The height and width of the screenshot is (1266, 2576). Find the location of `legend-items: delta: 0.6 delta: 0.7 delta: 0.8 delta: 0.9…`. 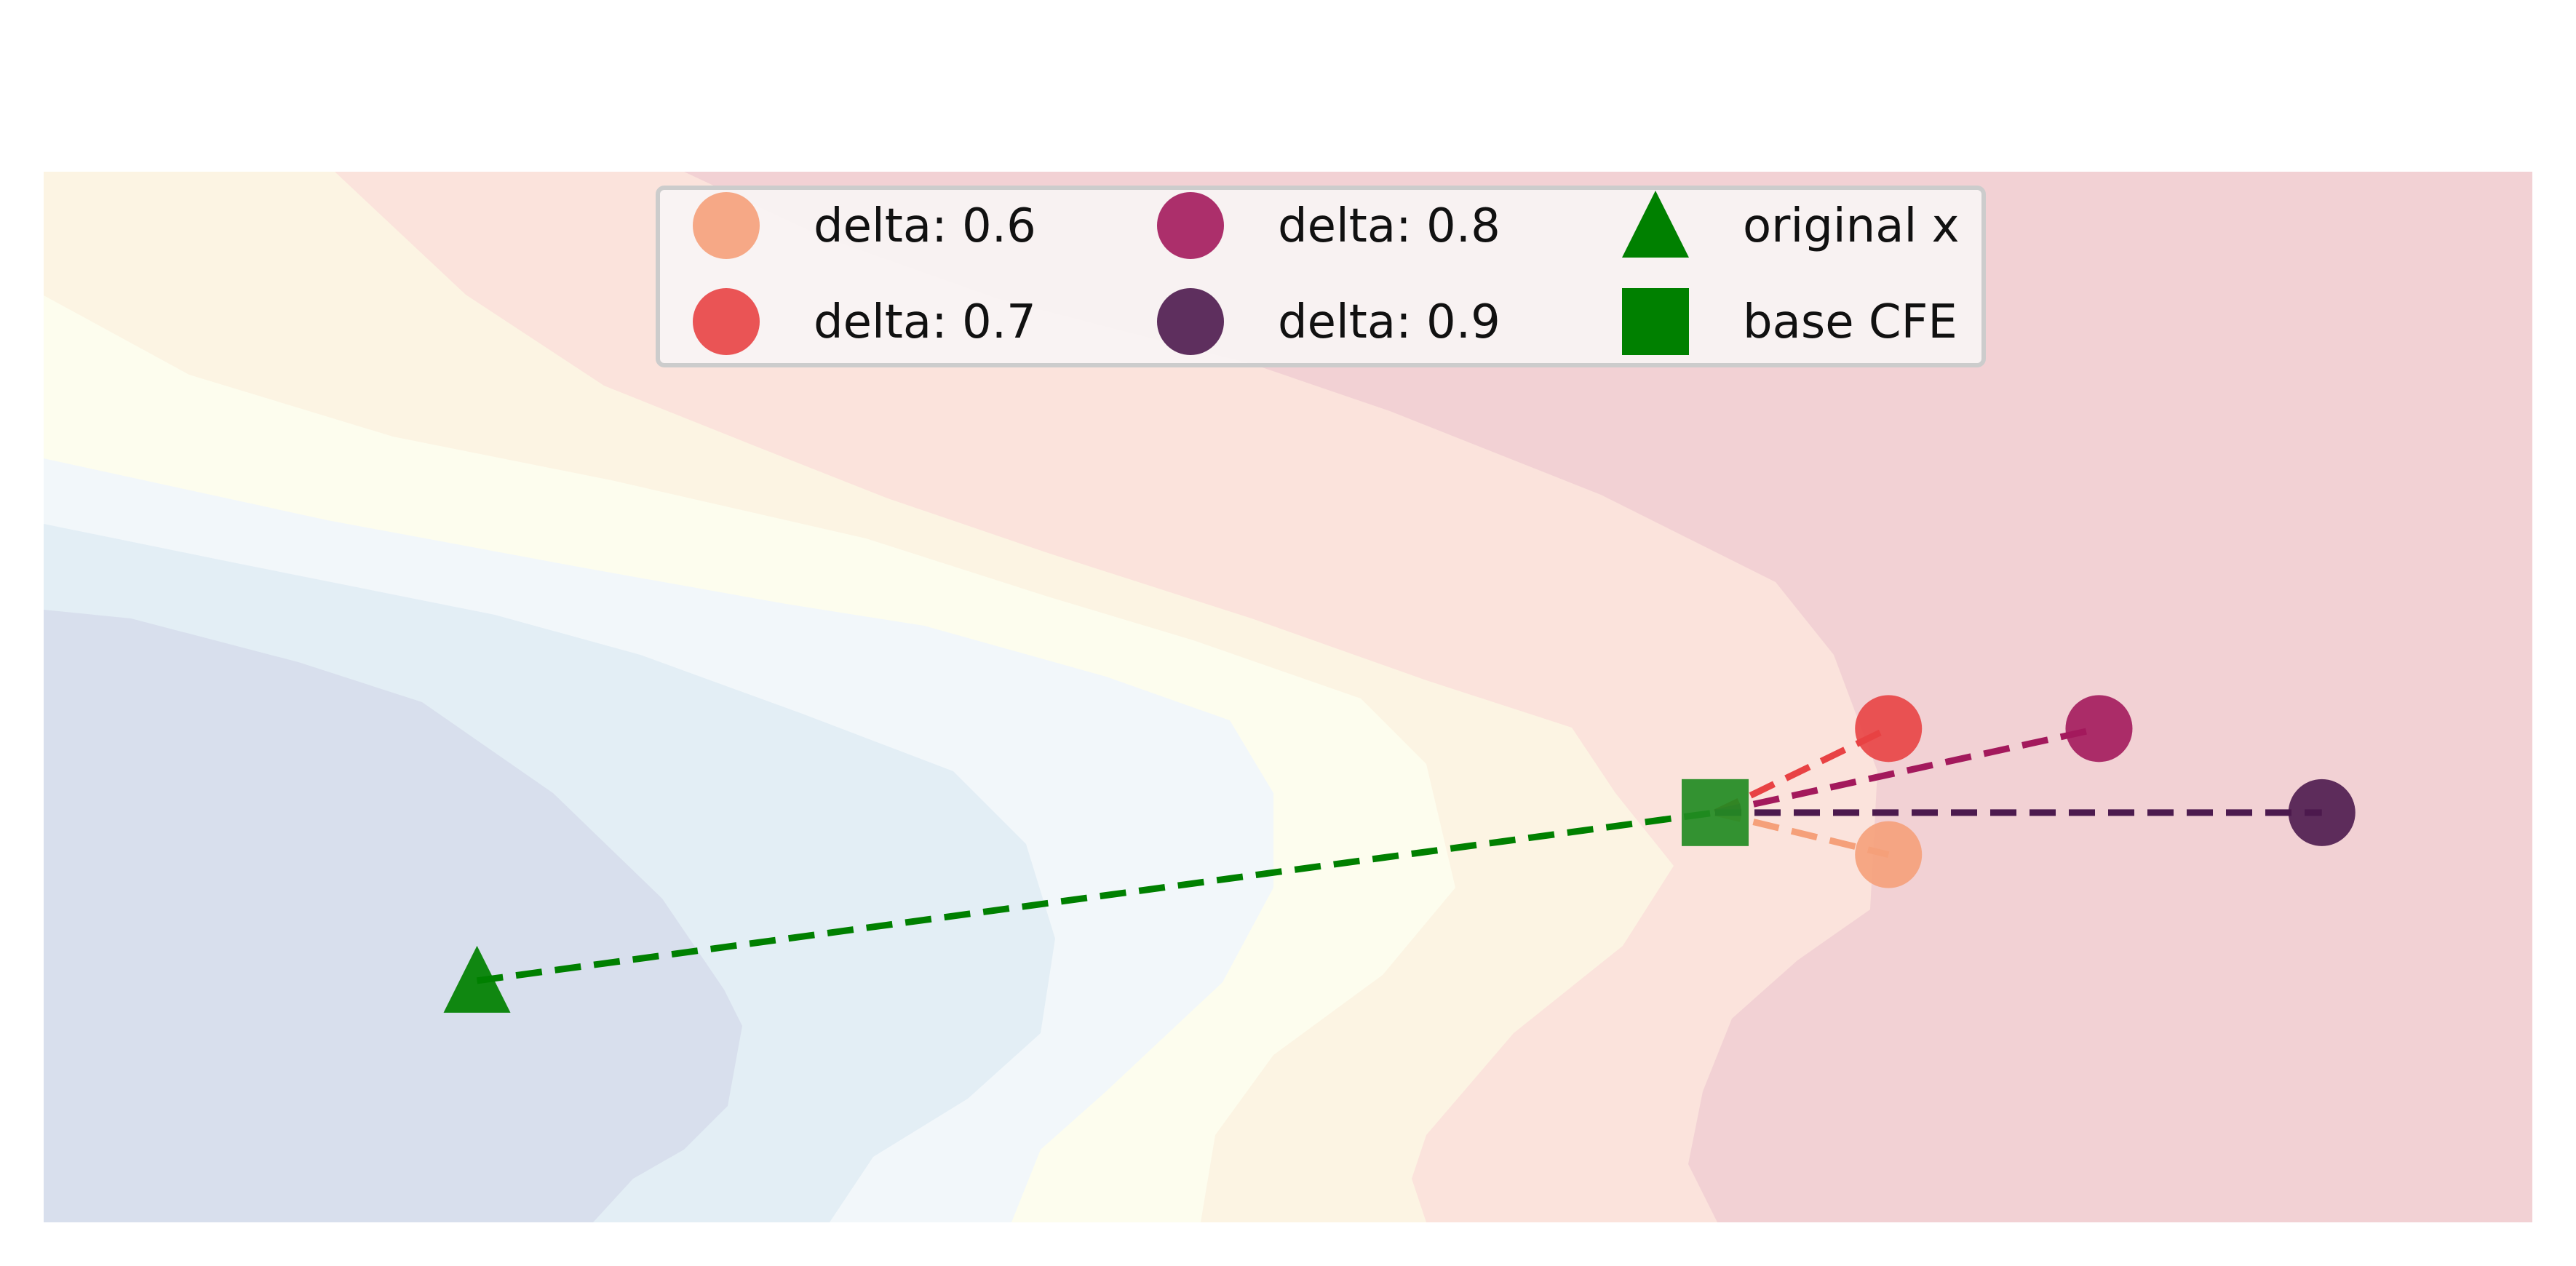

legend-items: delta: 0.6 delta: 0.7 delta: 0.8 delta: 0.9… is located at coordinates (1326, 273).